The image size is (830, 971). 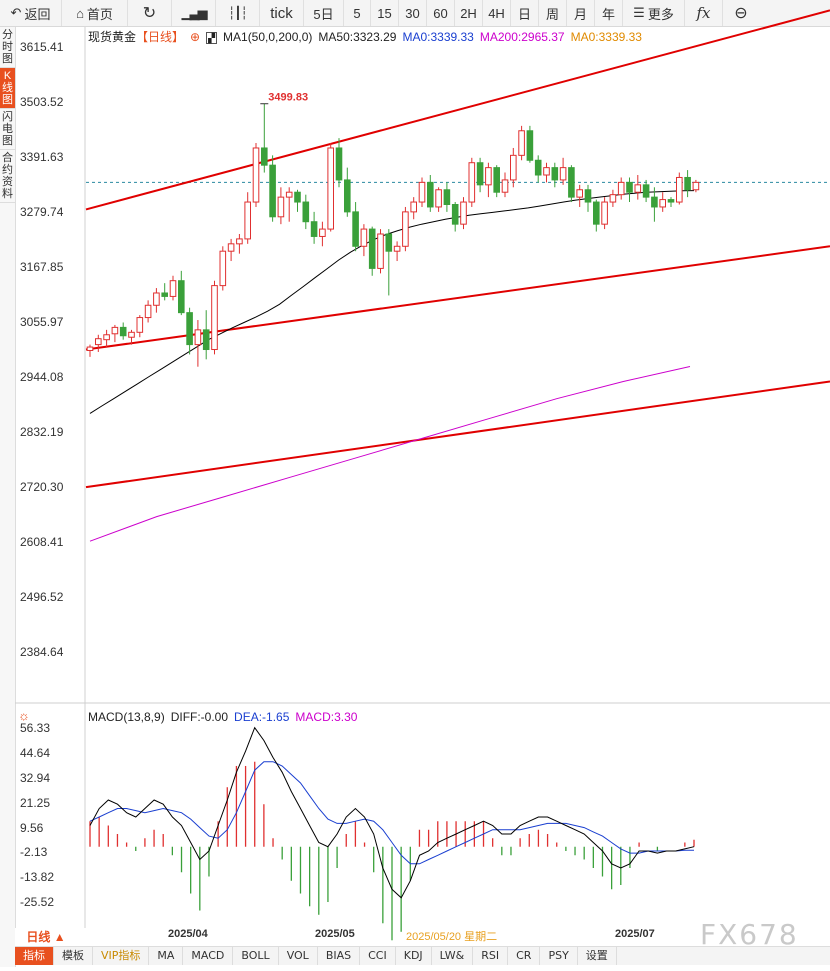 What do you see at coordinates (559, 956) in the screenshot?
I see `tab-psy: PSY` at bounding box center [559, 956].